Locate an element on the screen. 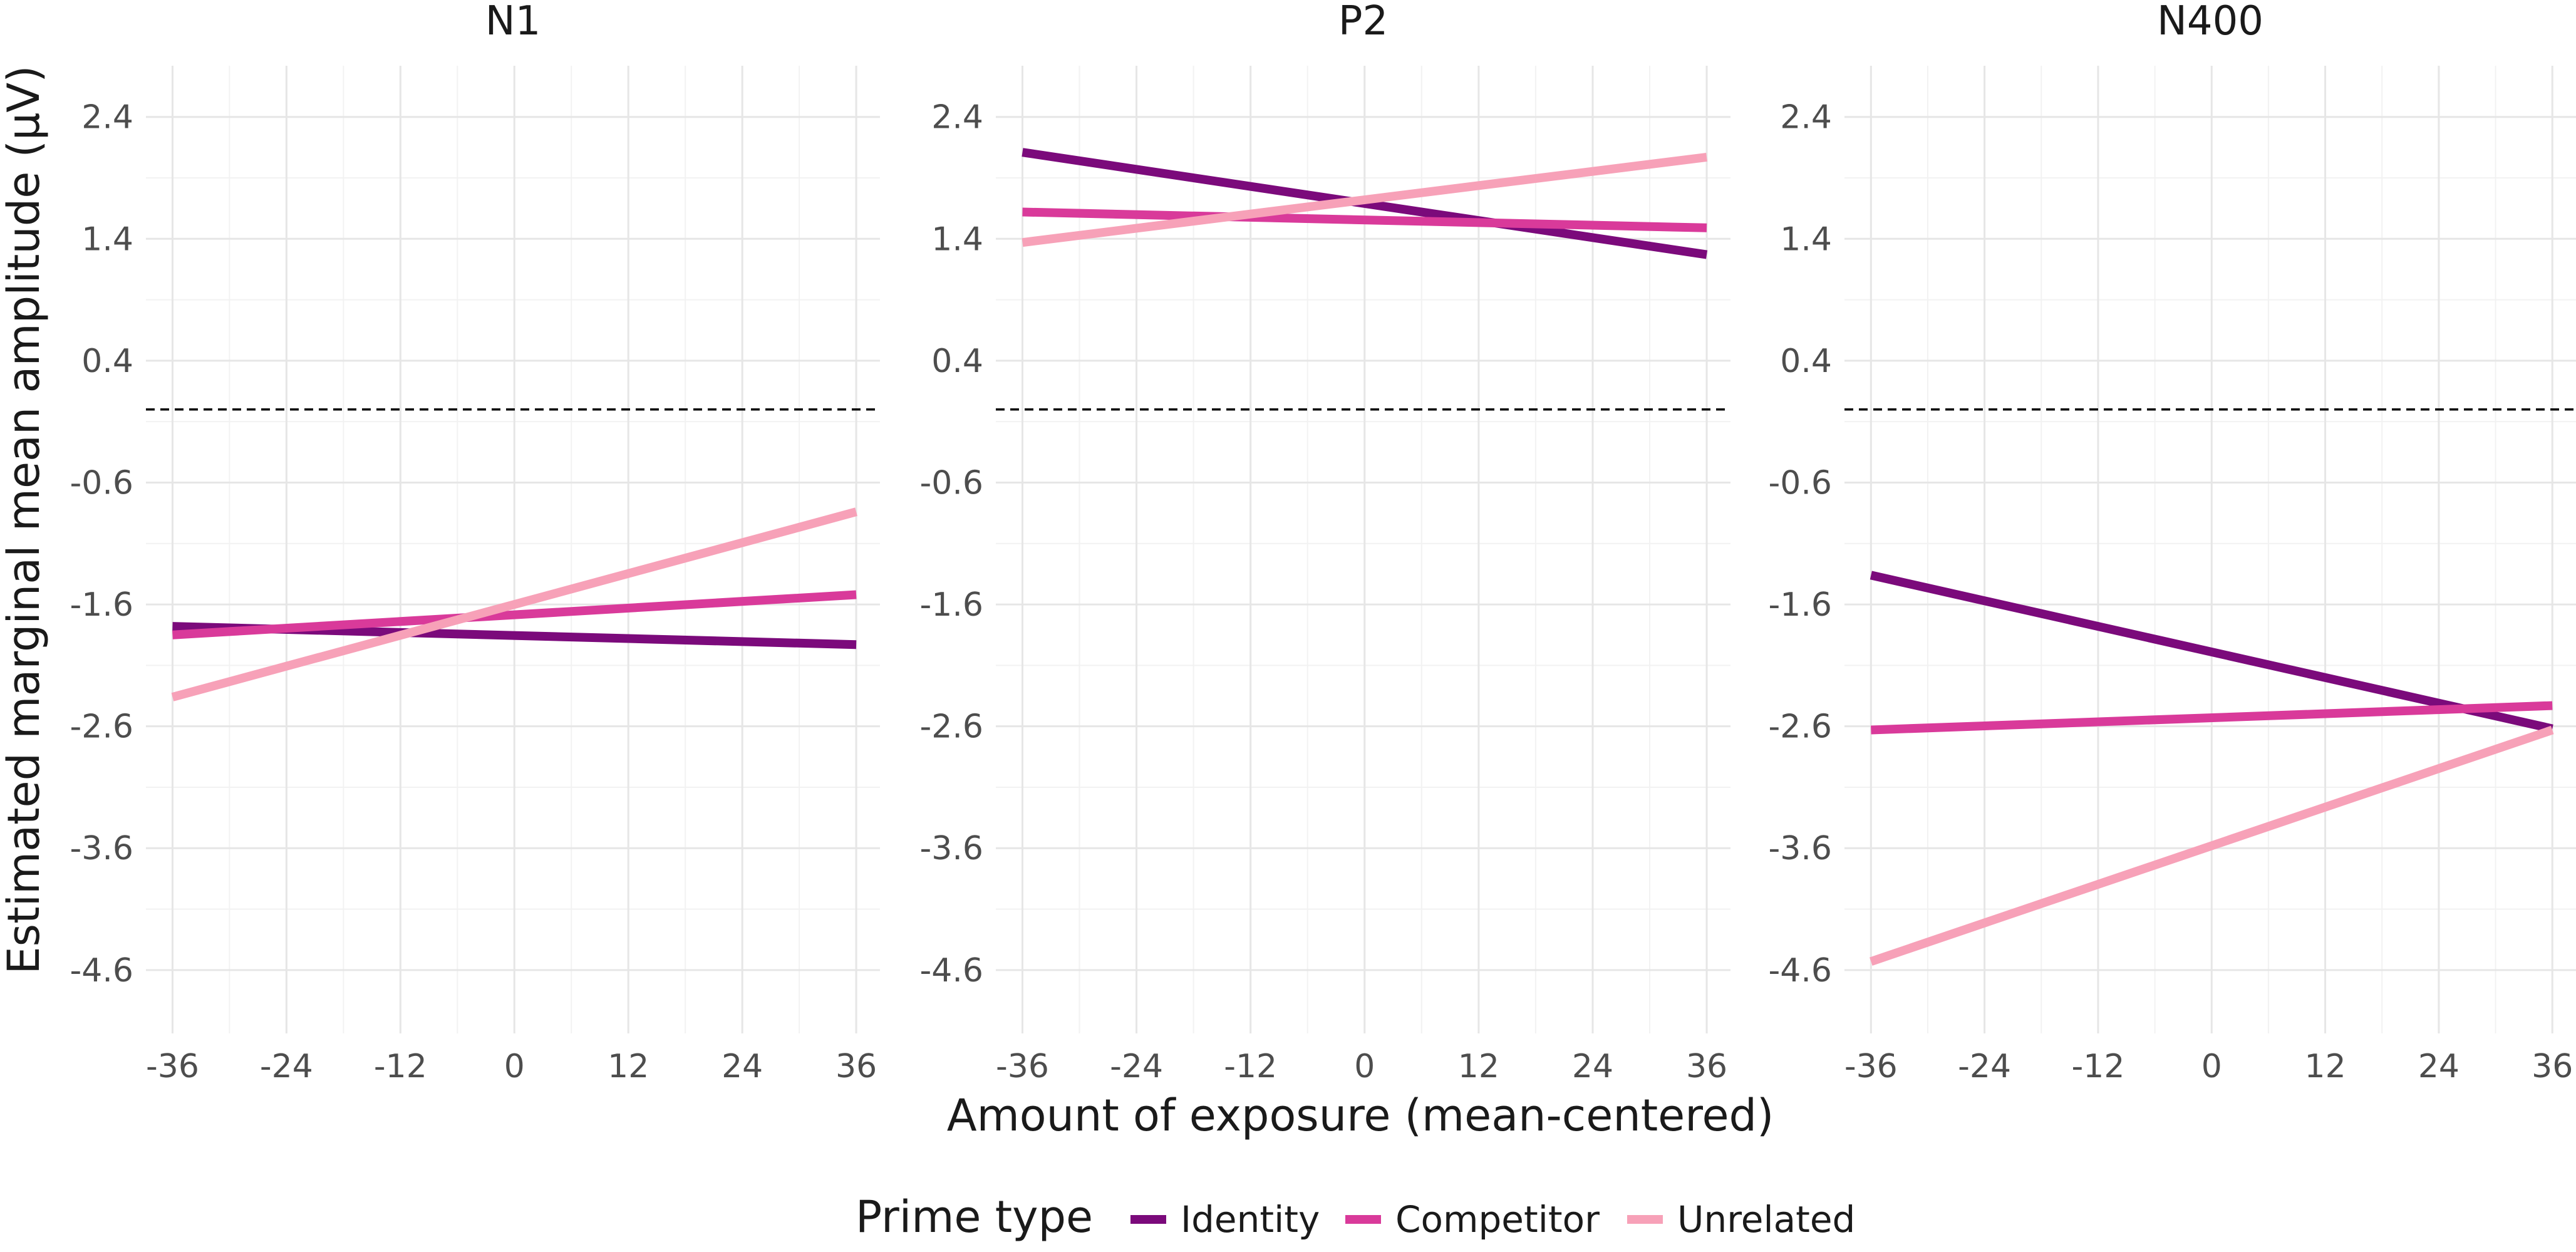 The width and height of the screenshot is (2576, 1252). legend-label-identity: Identity is located at coordinates (1250, 1219).